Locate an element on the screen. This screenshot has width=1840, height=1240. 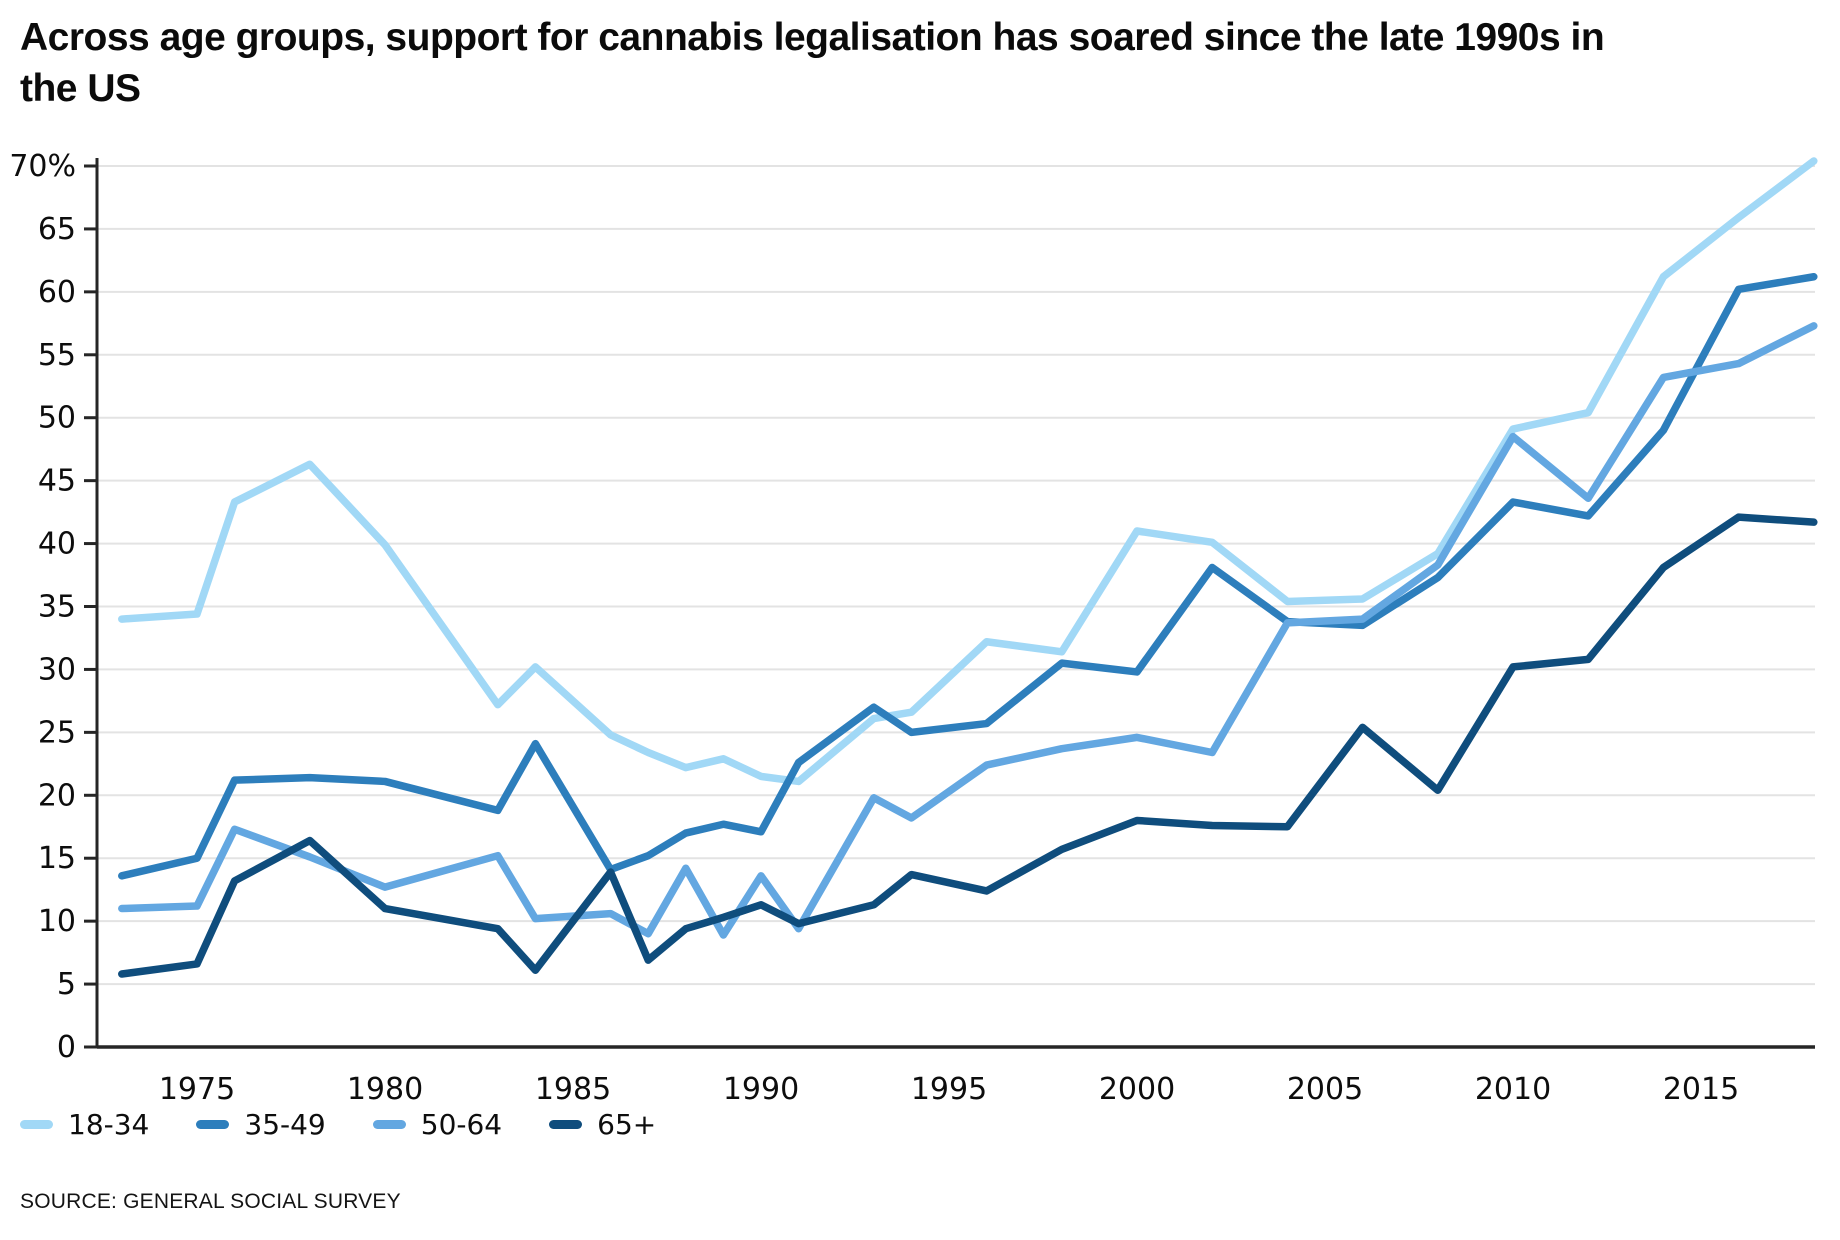
legend-label-18-34: 18-34 is located at coordinates (109, 1124).